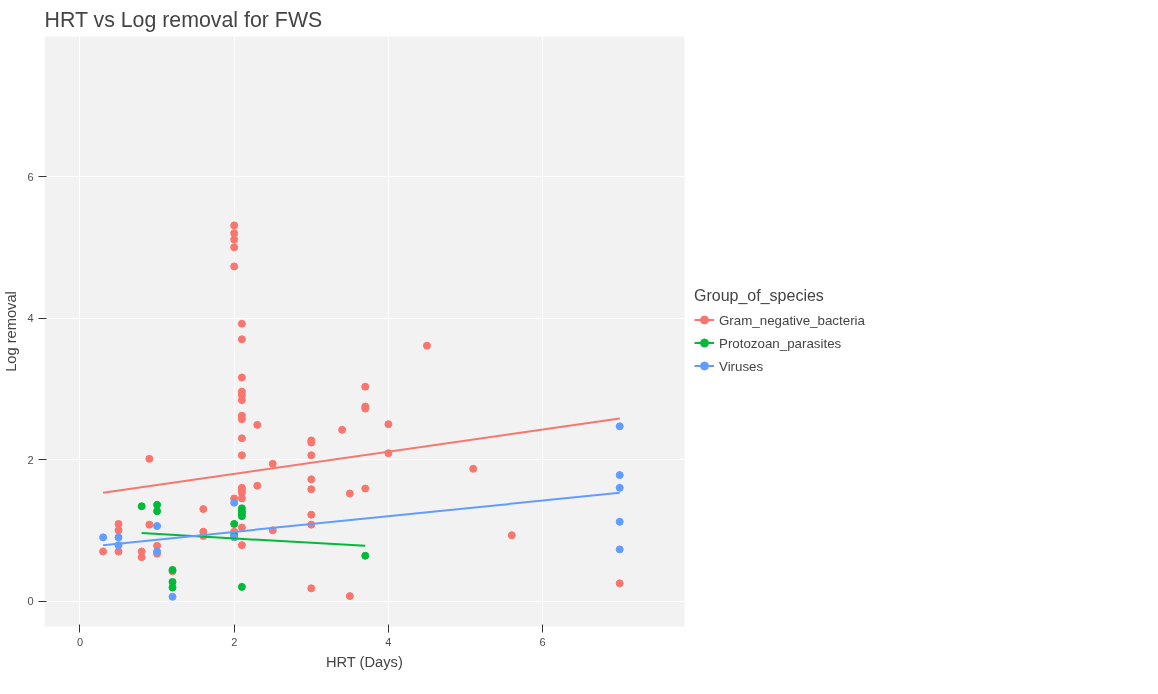  What do you see at coordinates (183, 19) in the screenshot?
I see `chart-title: HRT vs Log removal for FWS` at bounding box center [183, 19].